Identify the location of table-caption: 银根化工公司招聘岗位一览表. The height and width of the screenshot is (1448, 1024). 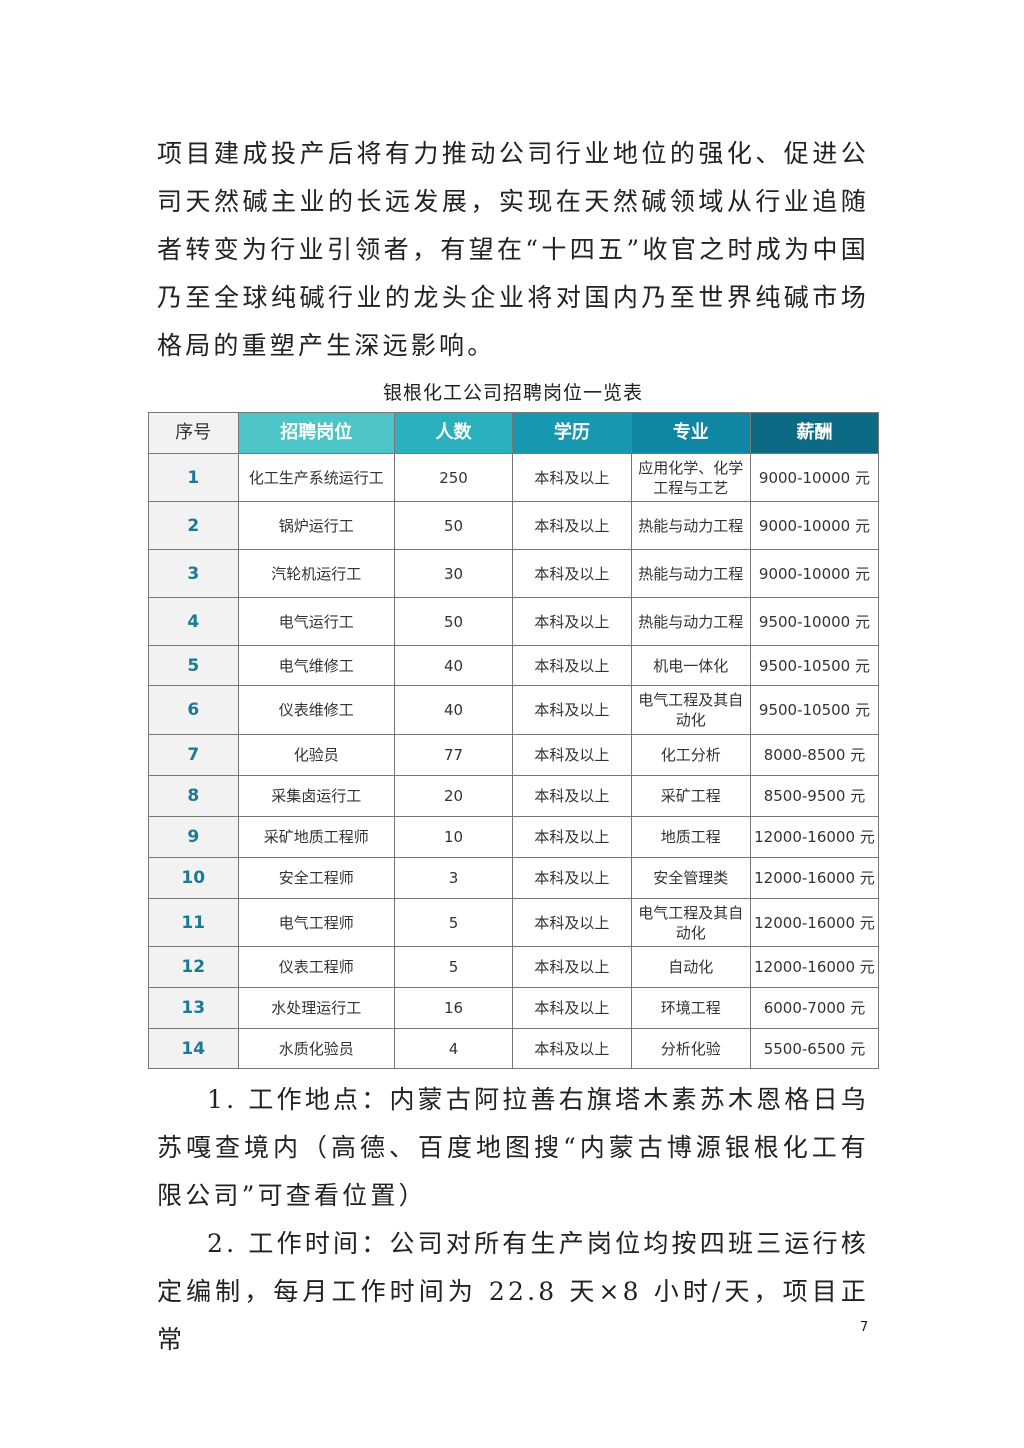
(512, 393).